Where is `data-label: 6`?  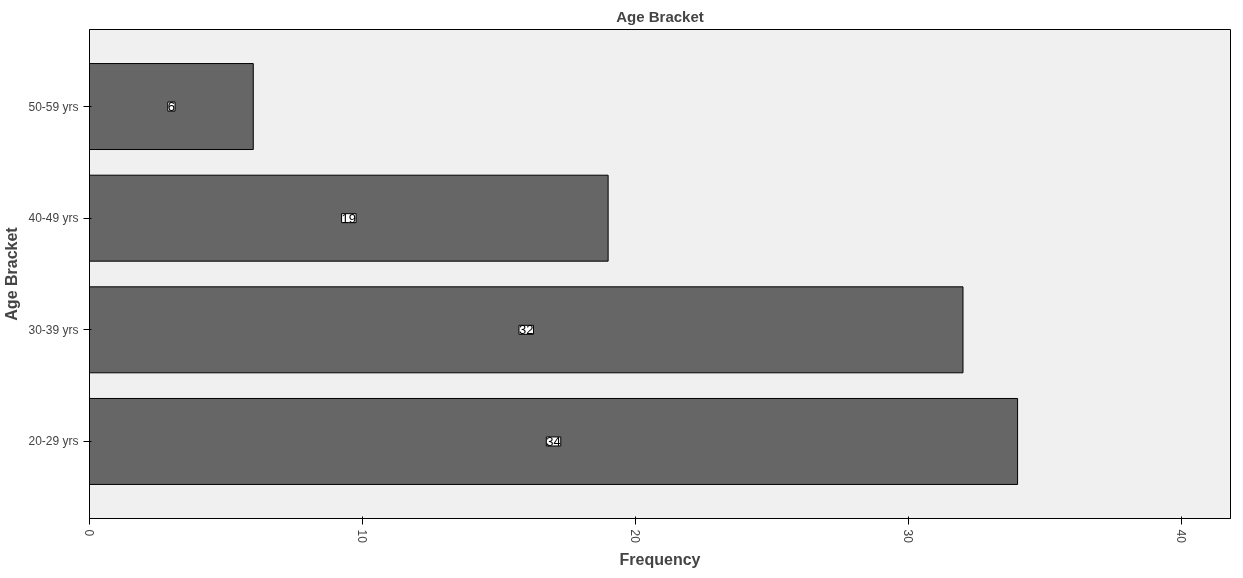
data-label: 6 is located at coordinates (171, 107).